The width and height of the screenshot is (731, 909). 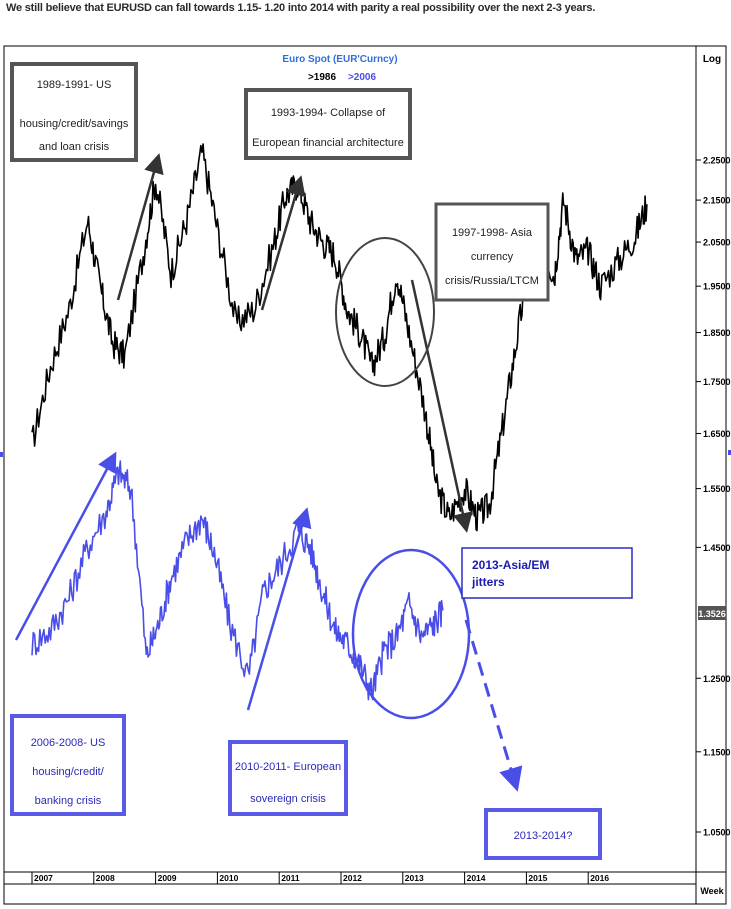 I want to click on arrow-2013-projection, so click(x=493, y=705).